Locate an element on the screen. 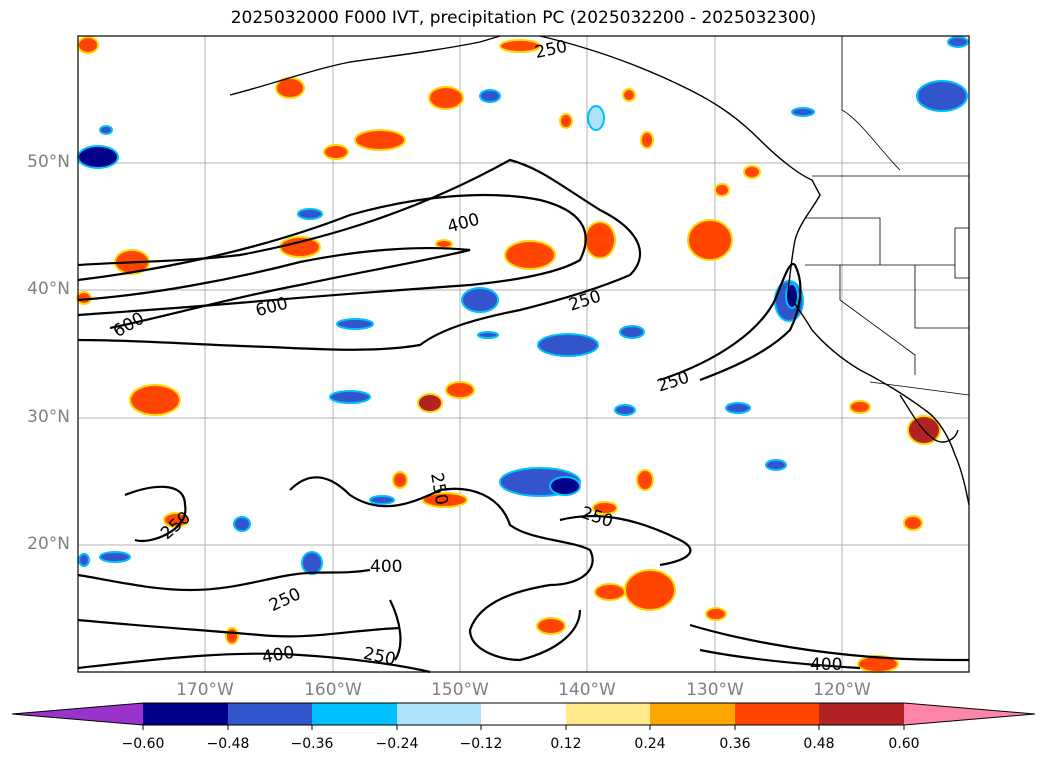  lat-label: 50°N is located at coordinates (48, 162).